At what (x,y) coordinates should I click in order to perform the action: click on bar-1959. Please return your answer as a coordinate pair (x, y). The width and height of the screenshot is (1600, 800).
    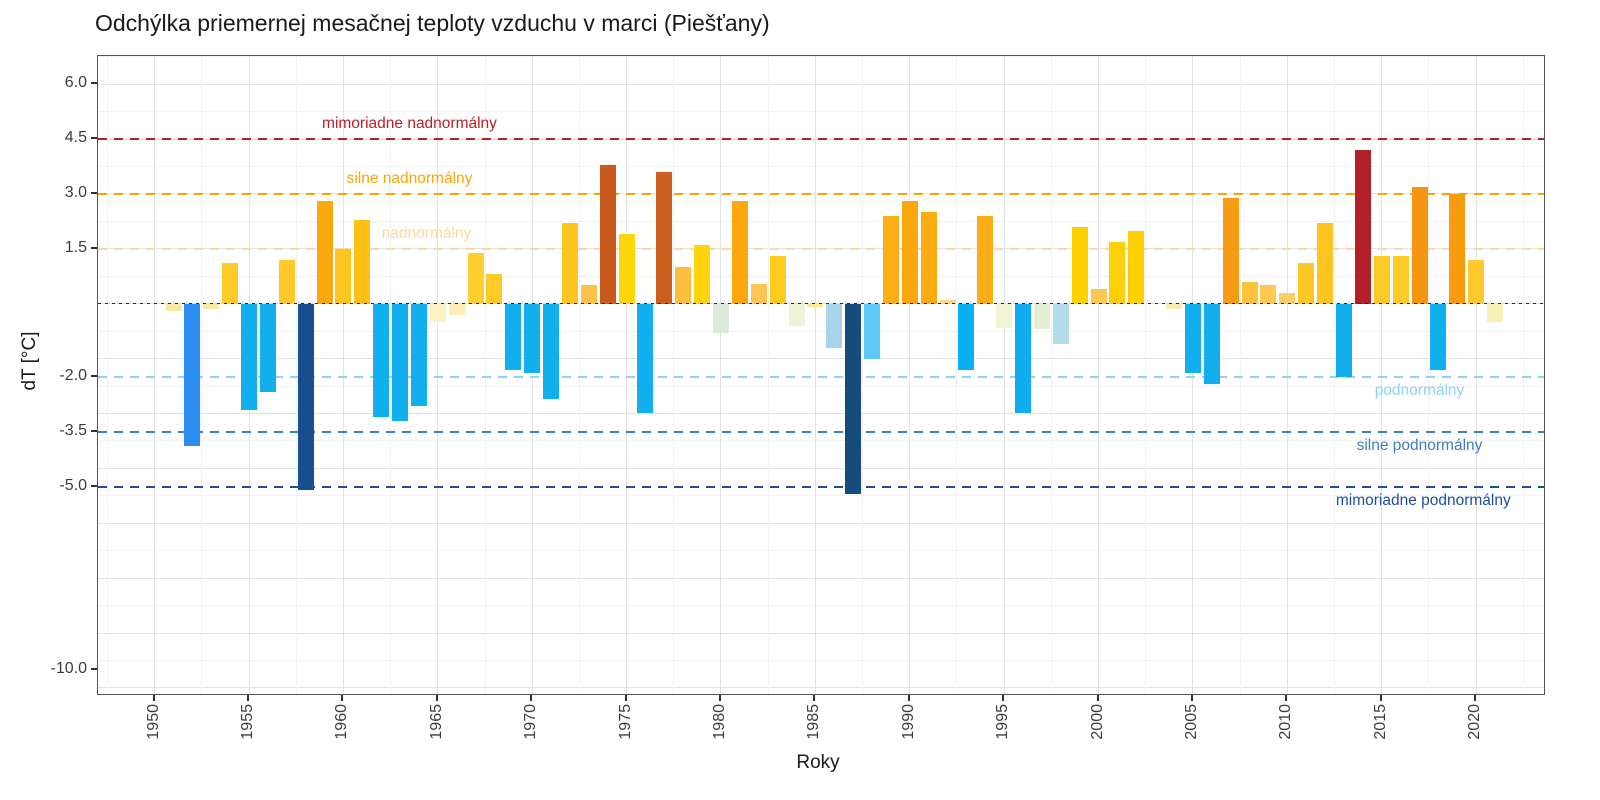
    Looking at the image, I should click on (324, 252).